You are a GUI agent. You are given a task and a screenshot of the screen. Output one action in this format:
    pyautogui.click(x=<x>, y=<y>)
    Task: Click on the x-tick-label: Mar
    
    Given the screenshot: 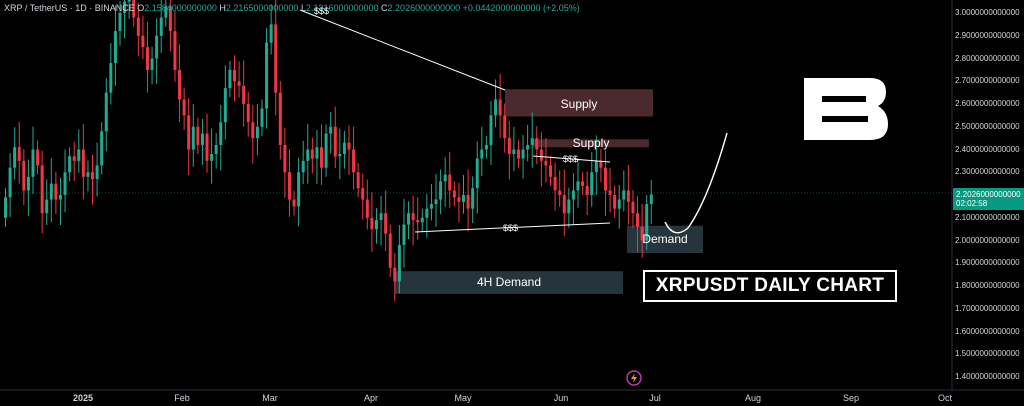 What is the action you would take?
    pyautogui.click(x=270, y=398)
    